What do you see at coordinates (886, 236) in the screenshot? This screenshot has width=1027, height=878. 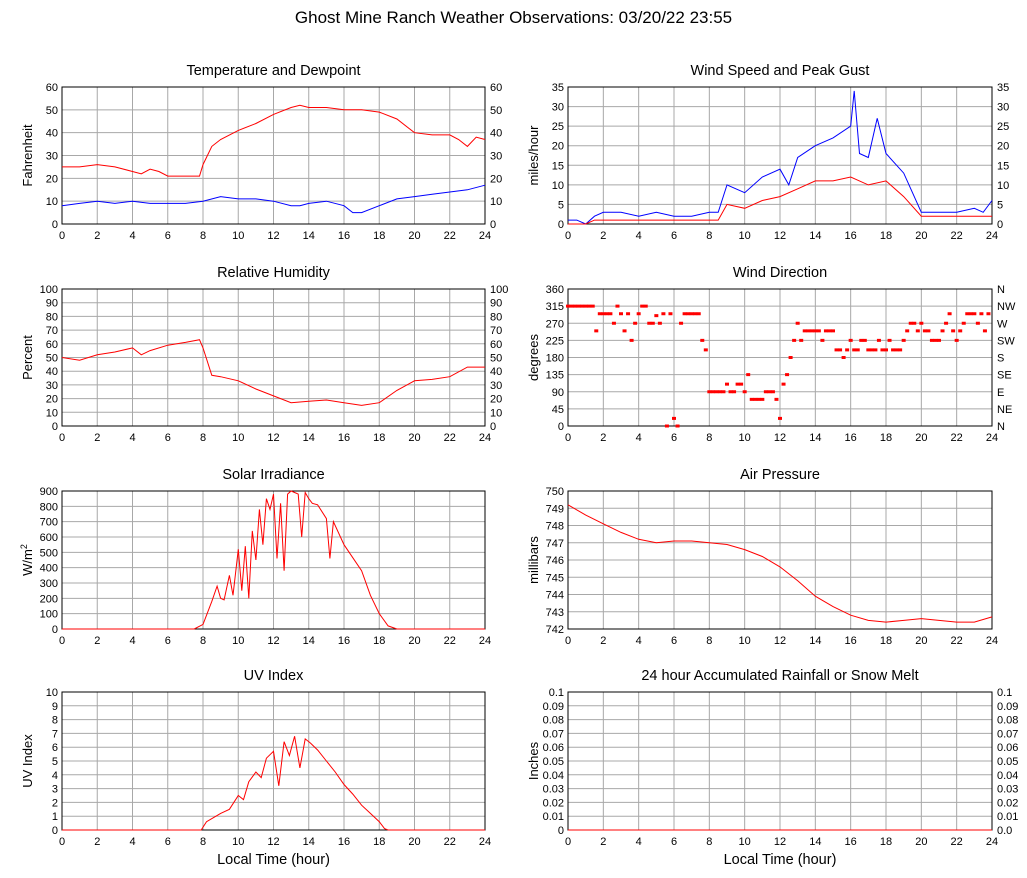 I see `wind-xtick-18: 18` at bounding box center [886, 236].